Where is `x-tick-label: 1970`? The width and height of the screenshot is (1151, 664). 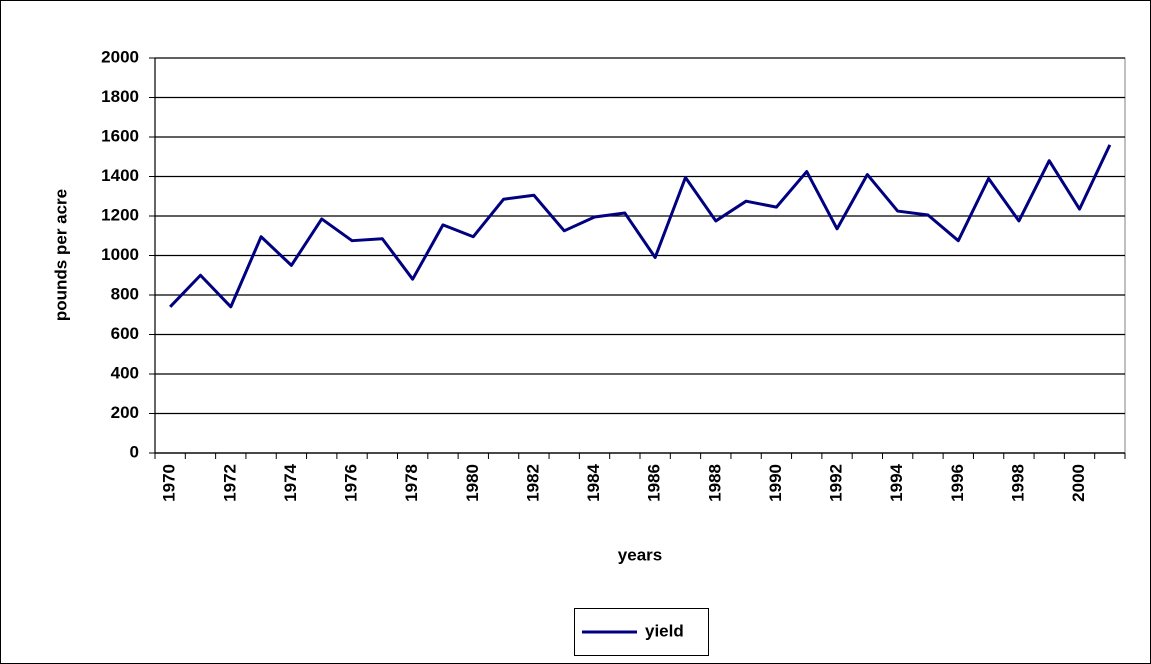 x-tick-label: 1970 is located at coordinates (169, 483).